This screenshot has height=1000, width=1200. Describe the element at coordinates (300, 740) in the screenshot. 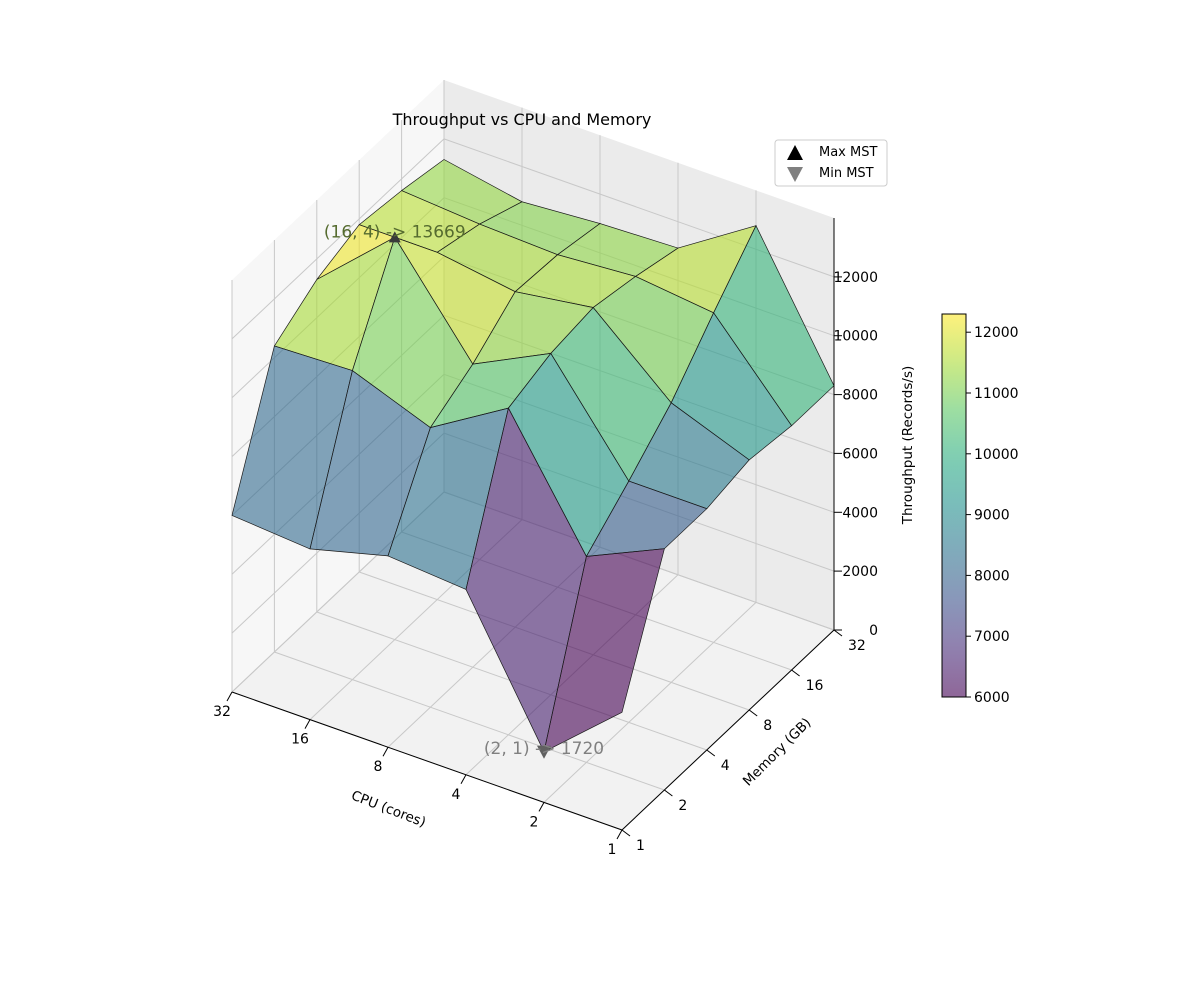

I see `x-tick-label: 16` at that location.